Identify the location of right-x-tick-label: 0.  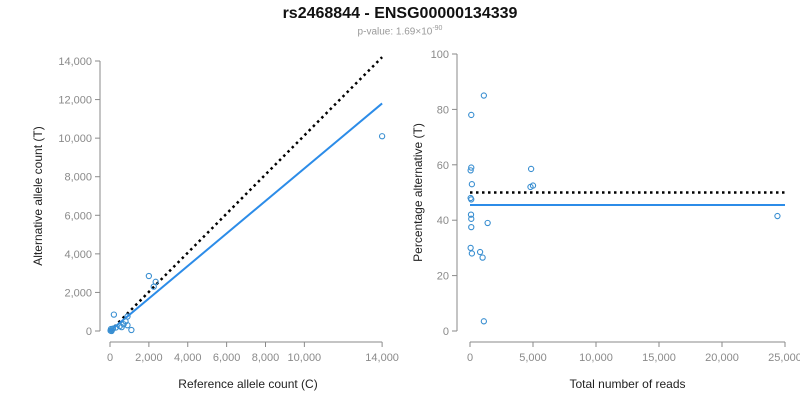
(470, 358).